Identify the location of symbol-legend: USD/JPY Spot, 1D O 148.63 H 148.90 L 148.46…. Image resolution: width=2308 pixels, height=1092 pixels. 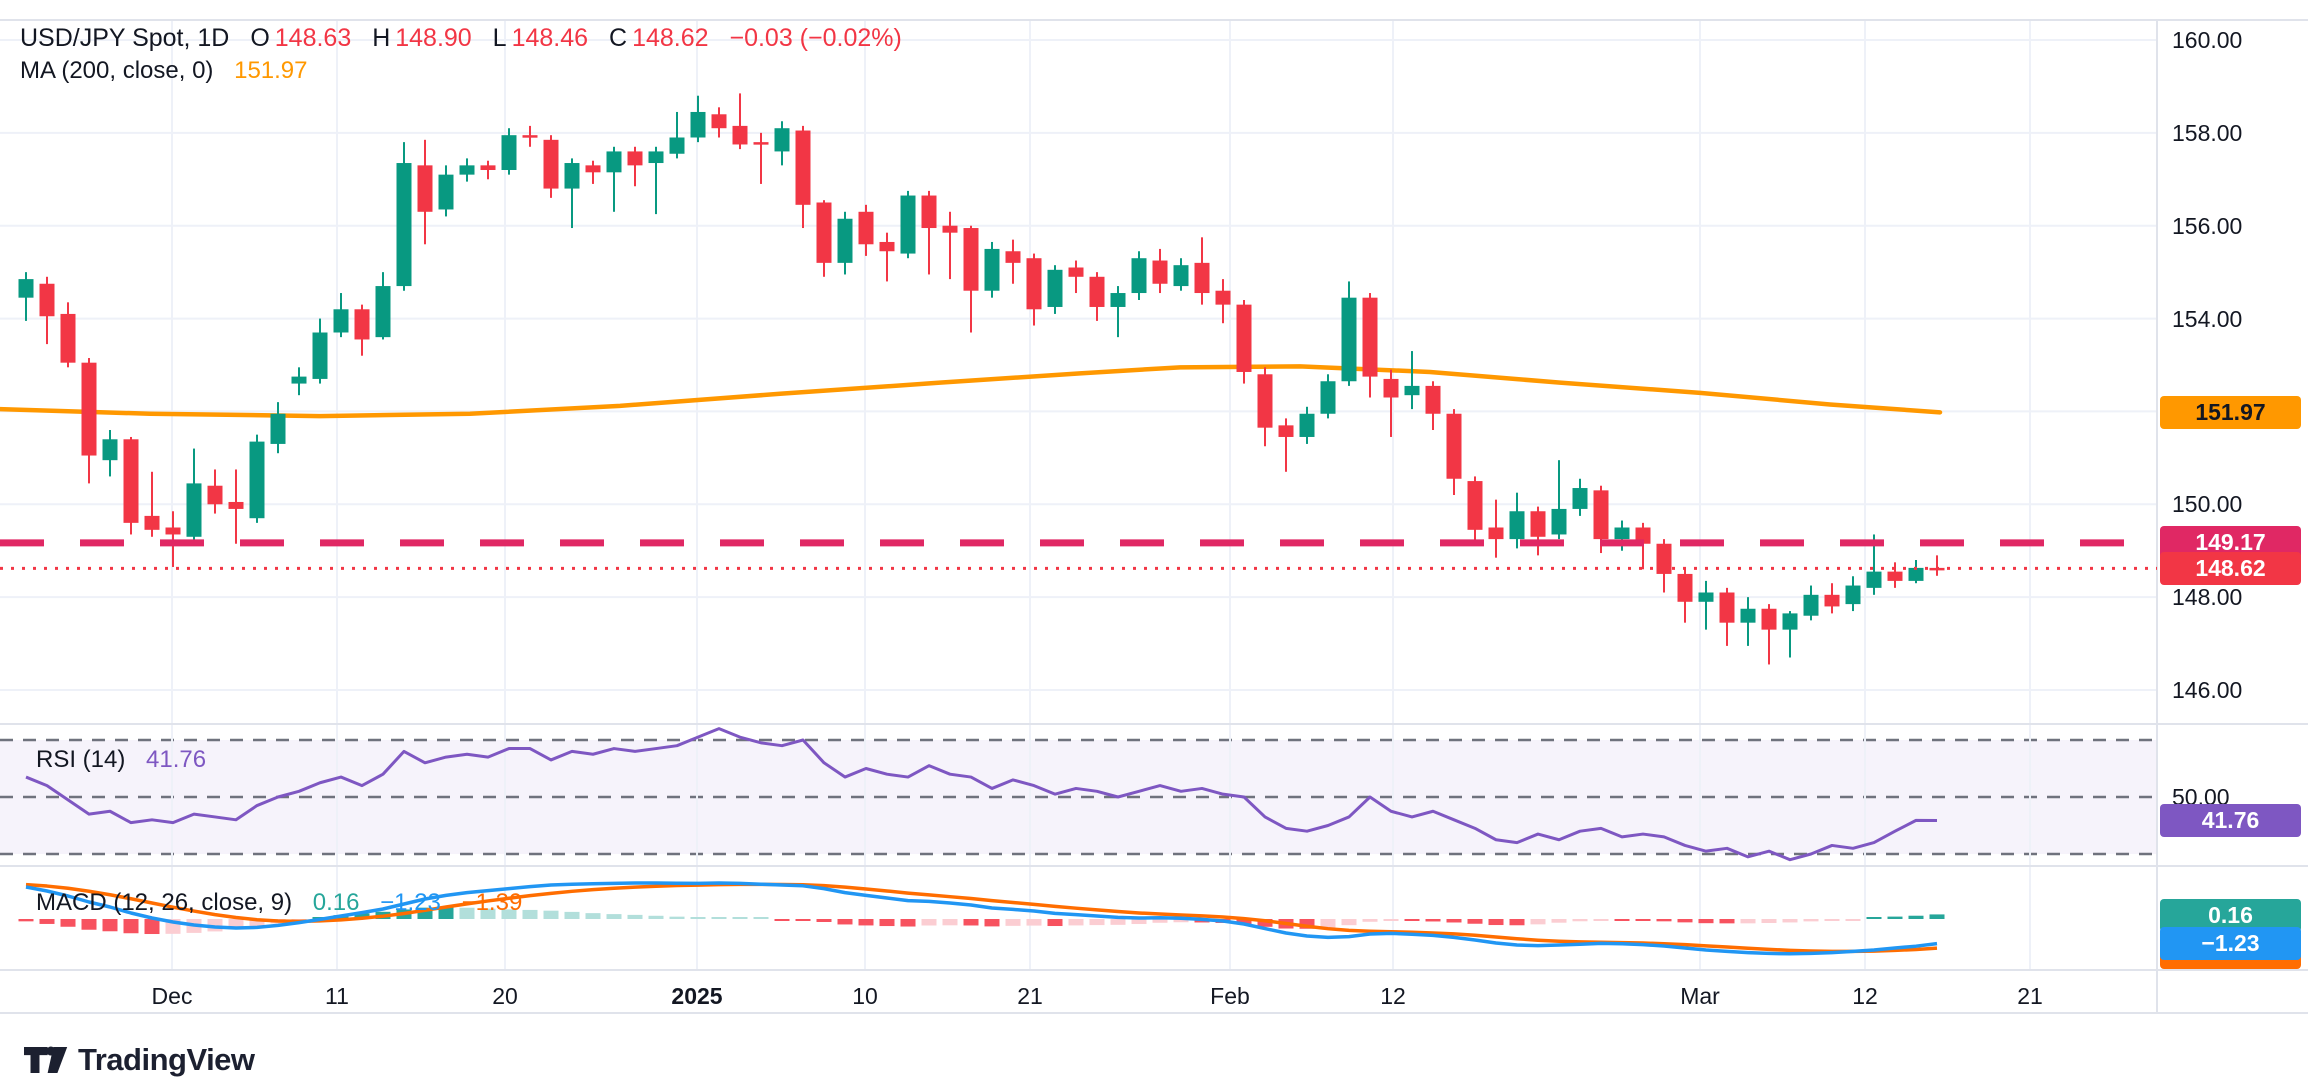
(461, 38).